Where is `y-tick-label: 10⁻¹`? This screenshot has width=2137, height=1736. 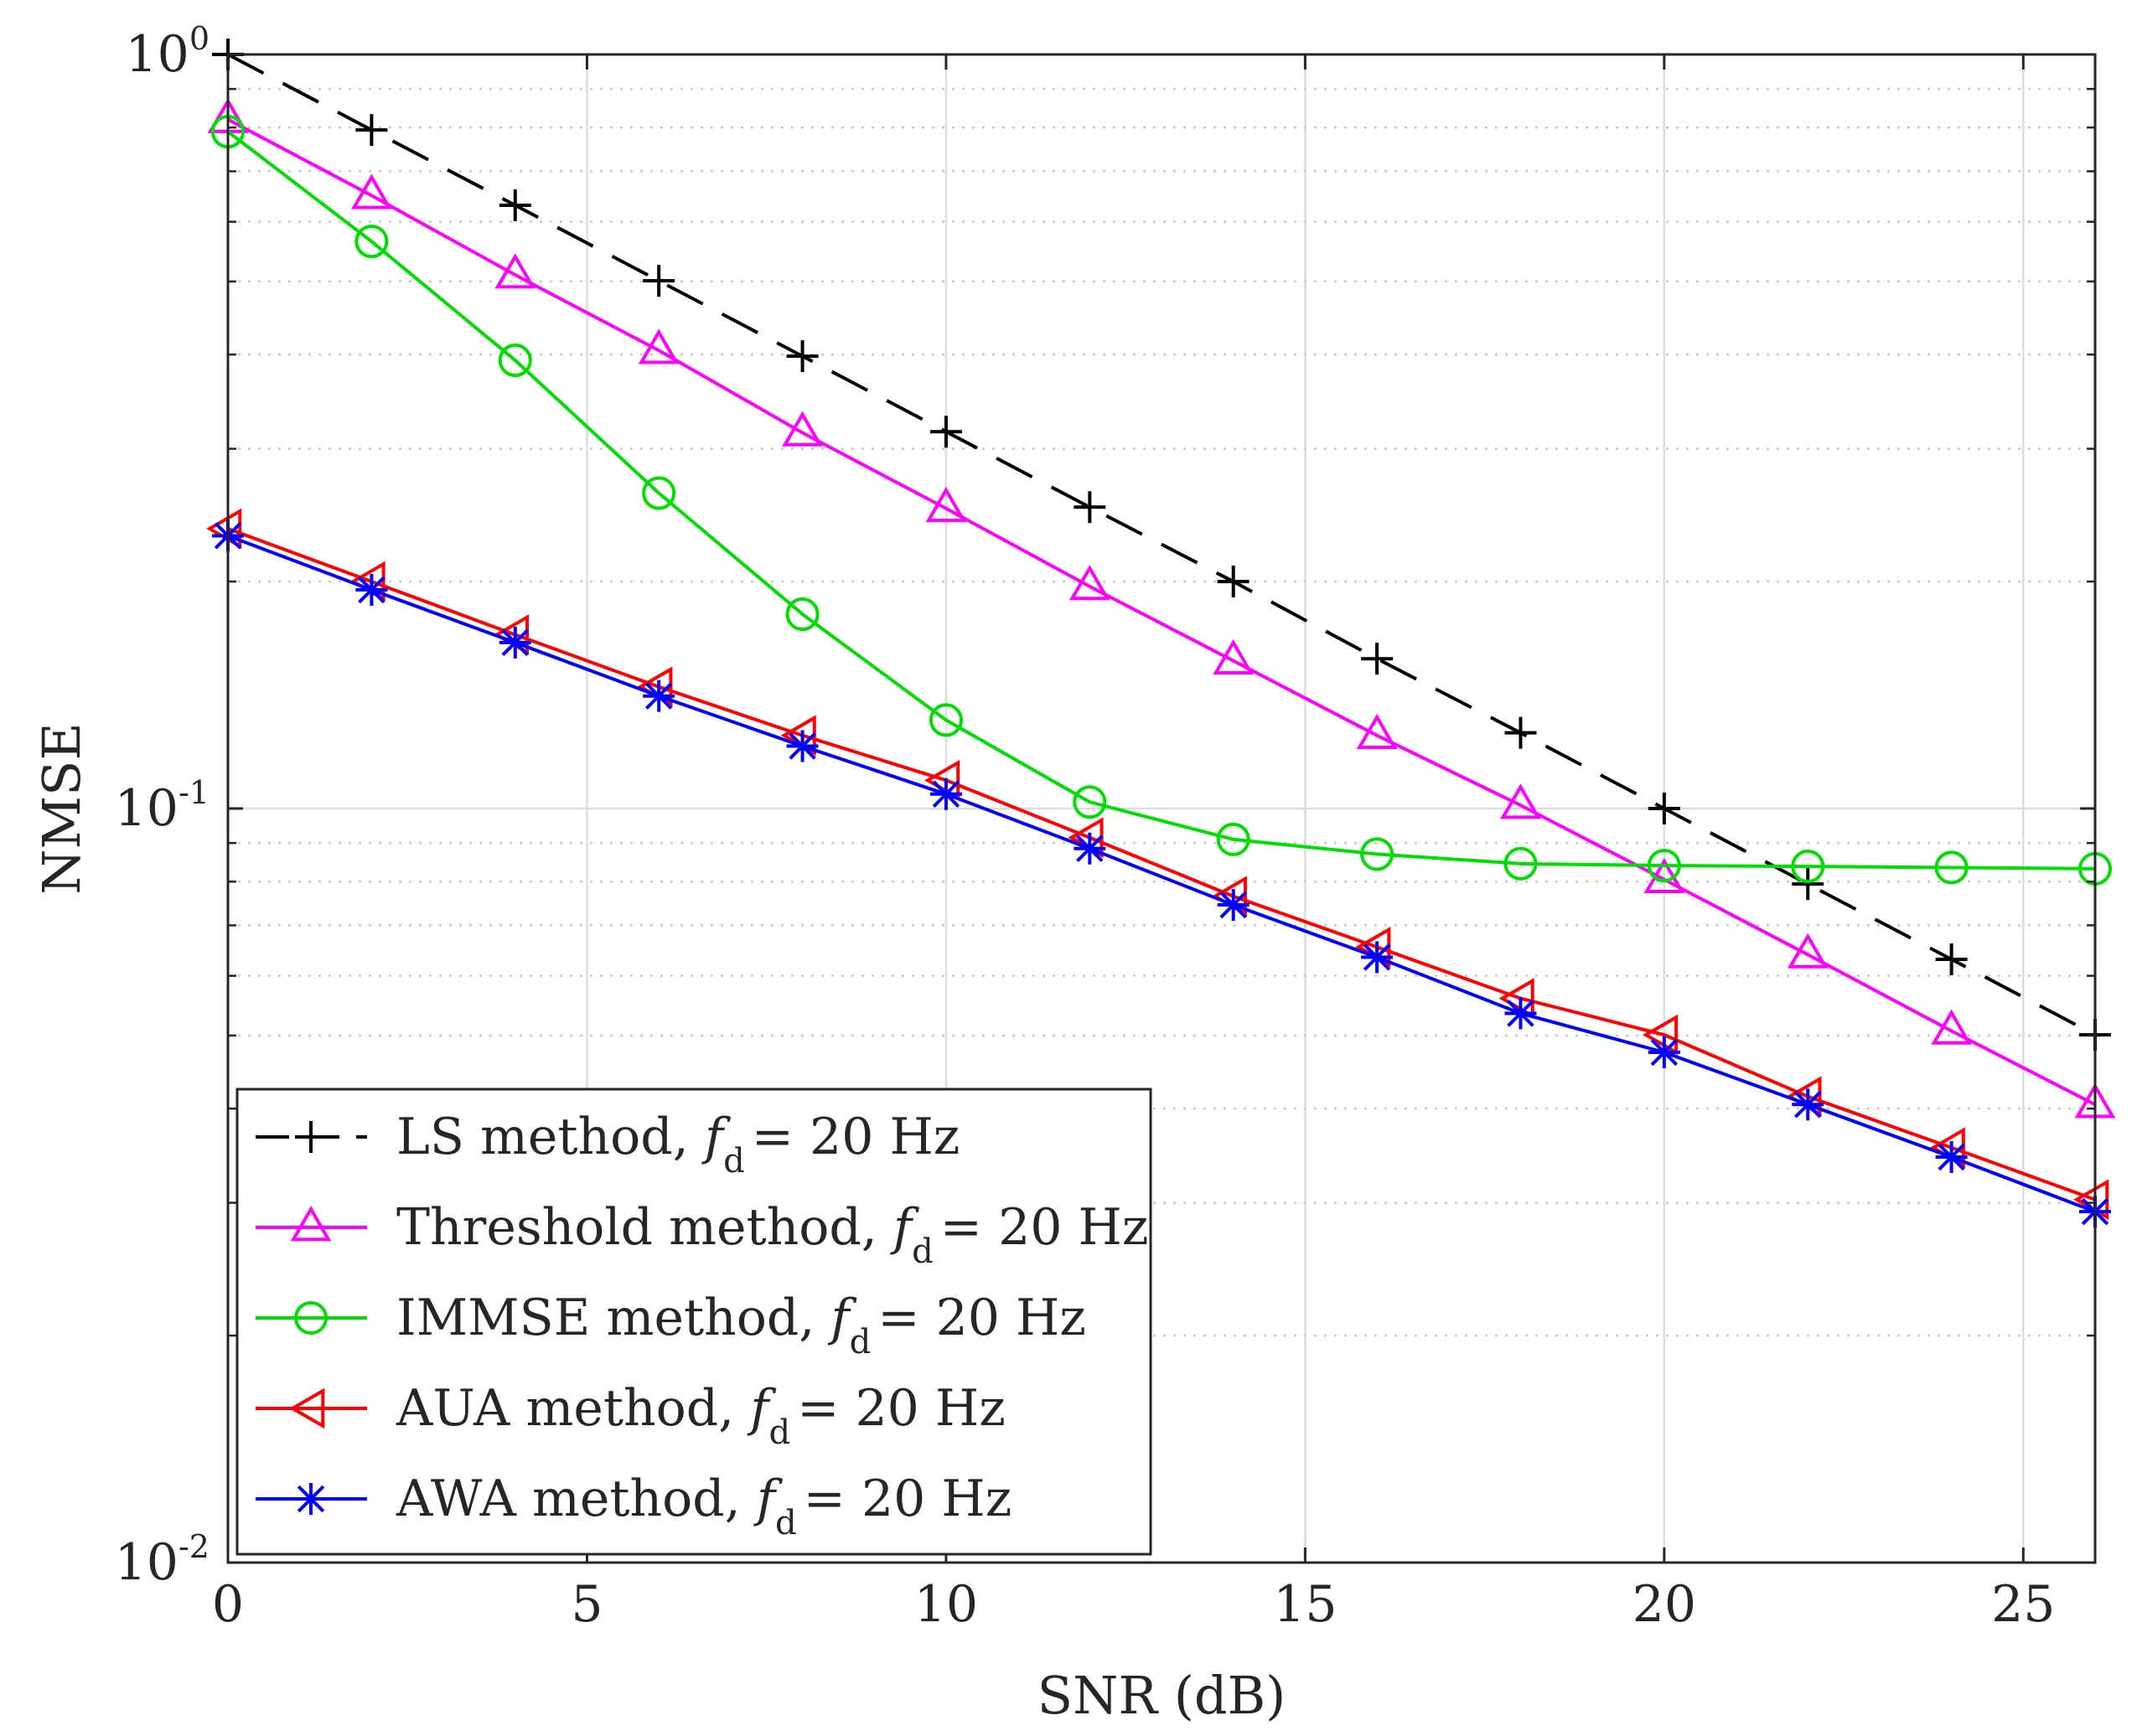
y-tick-label: 10⁻¹ is located at coordinates (162, 806).